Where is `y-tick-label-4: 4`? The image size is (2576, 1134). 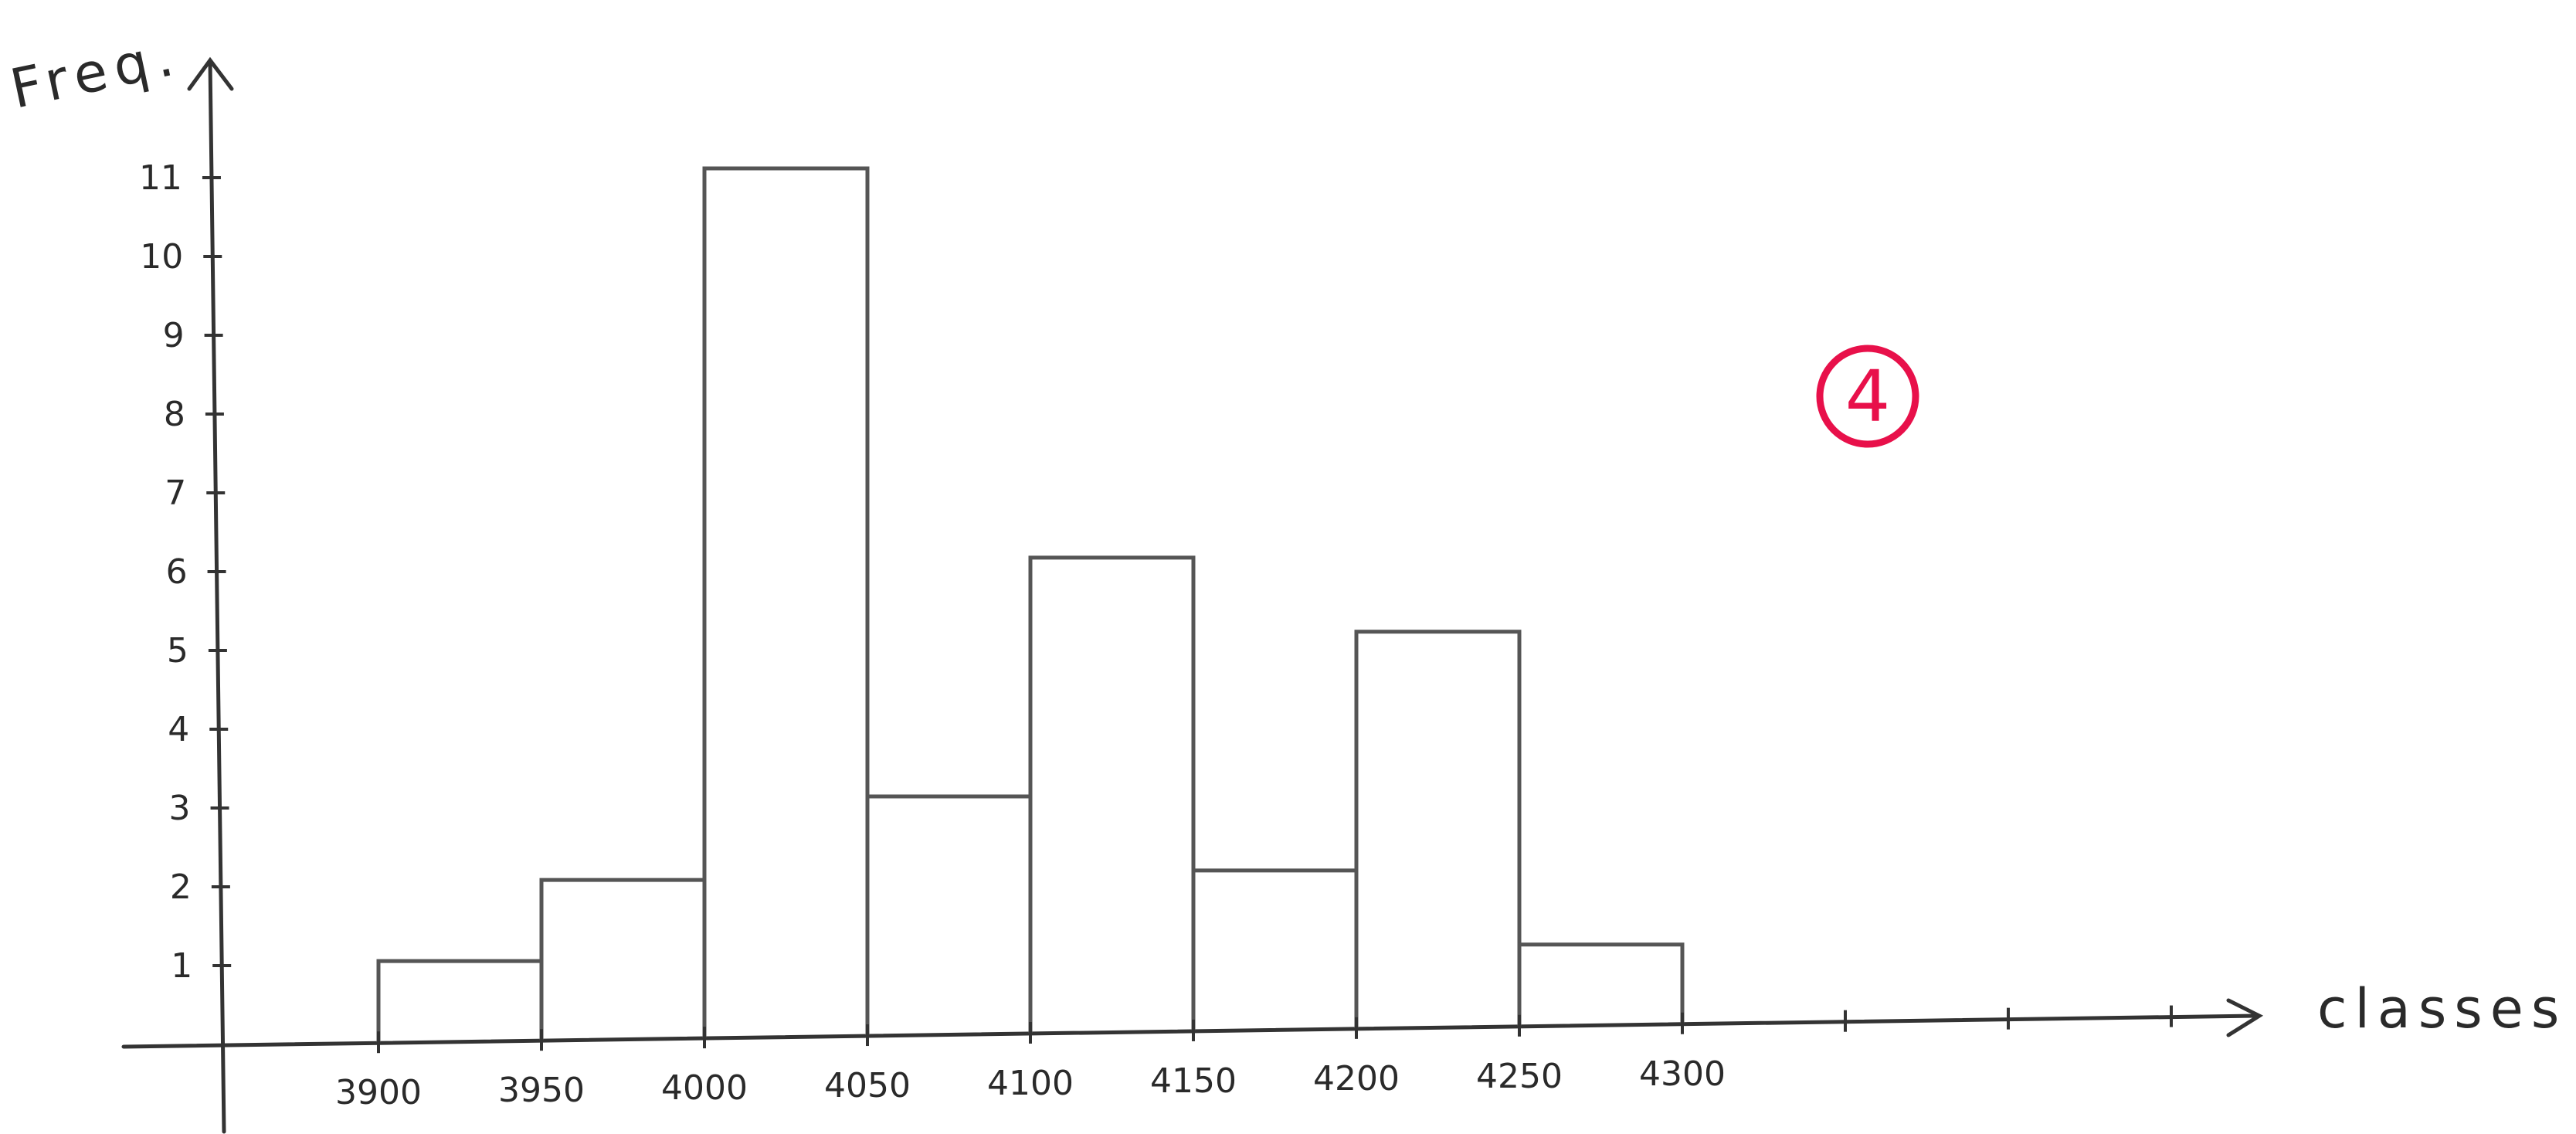 y-tick-label-4: 4 is located at coordinates (178, 730).